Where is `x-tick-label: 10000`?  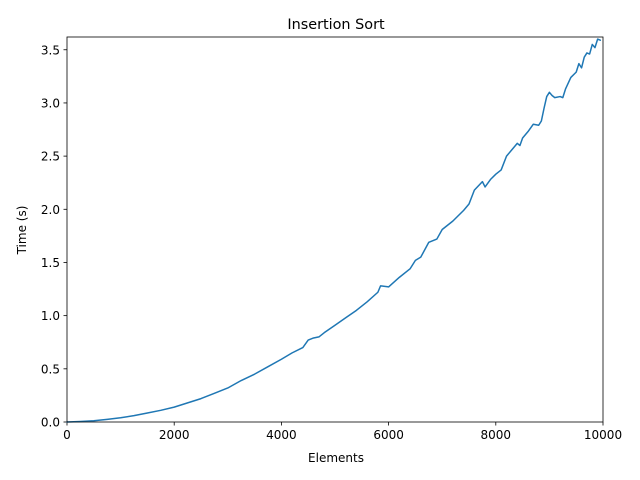
x-tick-label: 10000 is located at coordinates (603, 435).